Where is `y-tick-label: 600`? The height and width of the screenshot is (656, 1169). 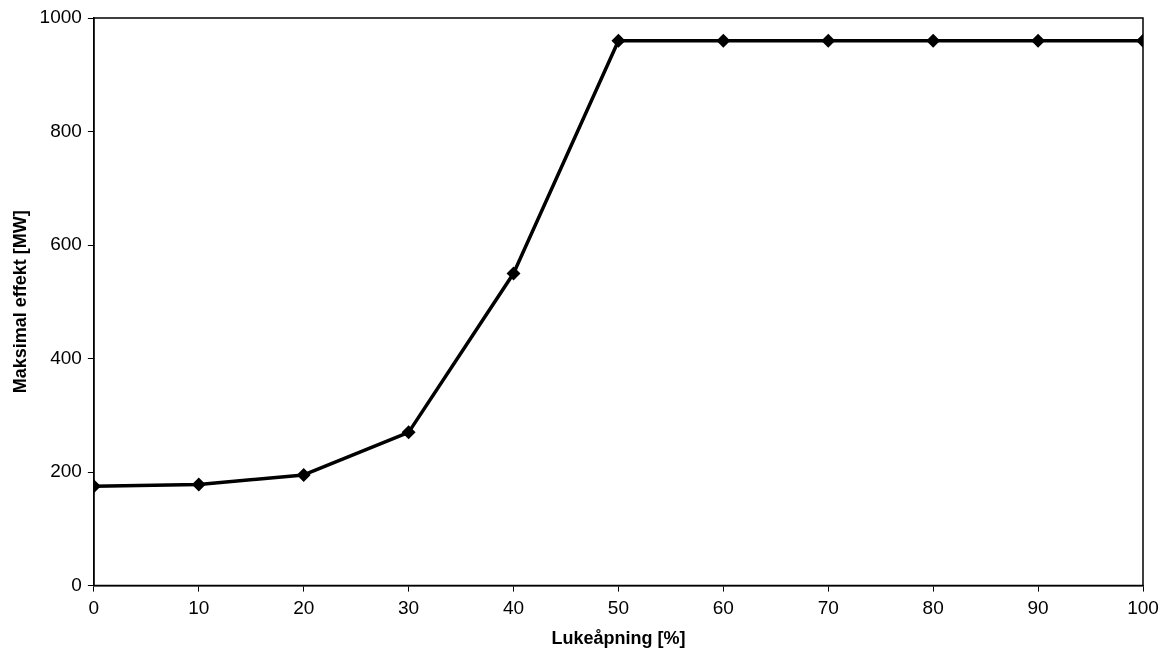 y-tick-label: 600 is located at coordinates (66, 244).